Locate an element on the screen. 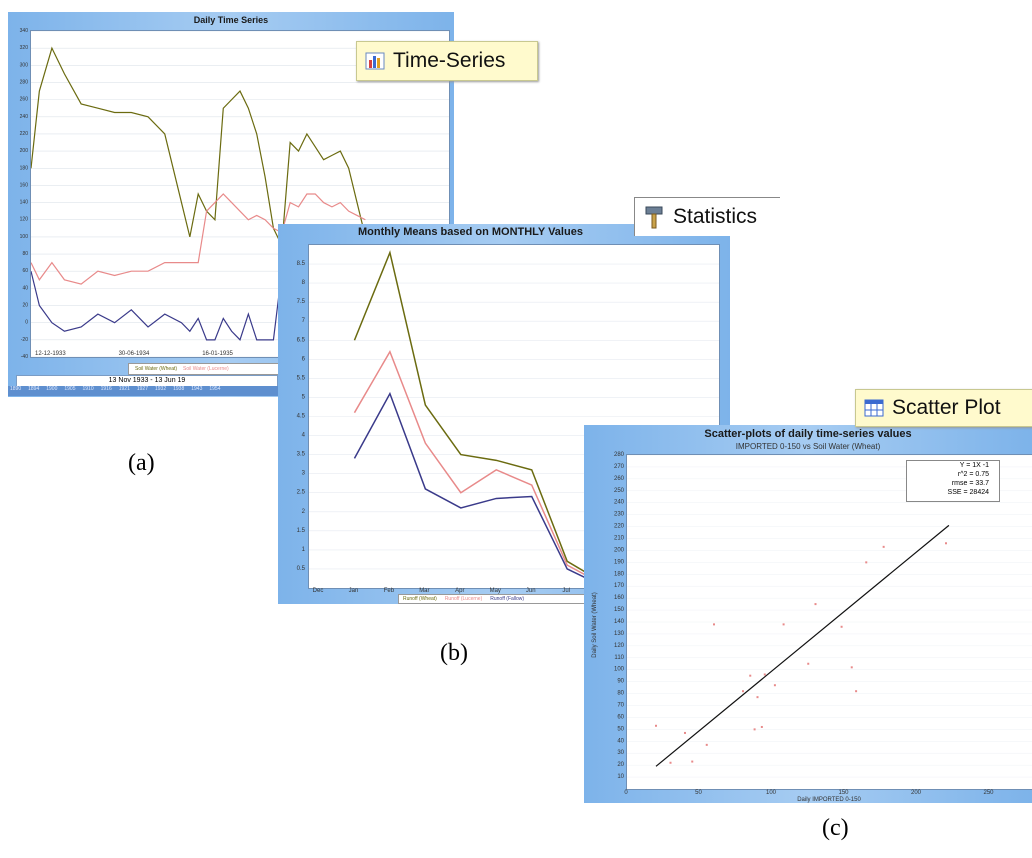  caption-a: (a) is located at coordinates (141, 463).